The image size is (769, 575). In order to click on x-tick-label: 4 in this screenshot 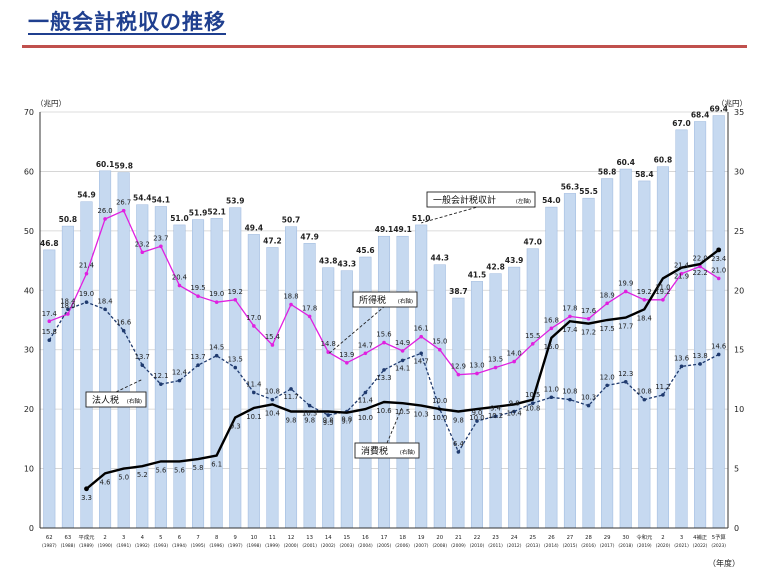, I will do `click(143, 538)`.